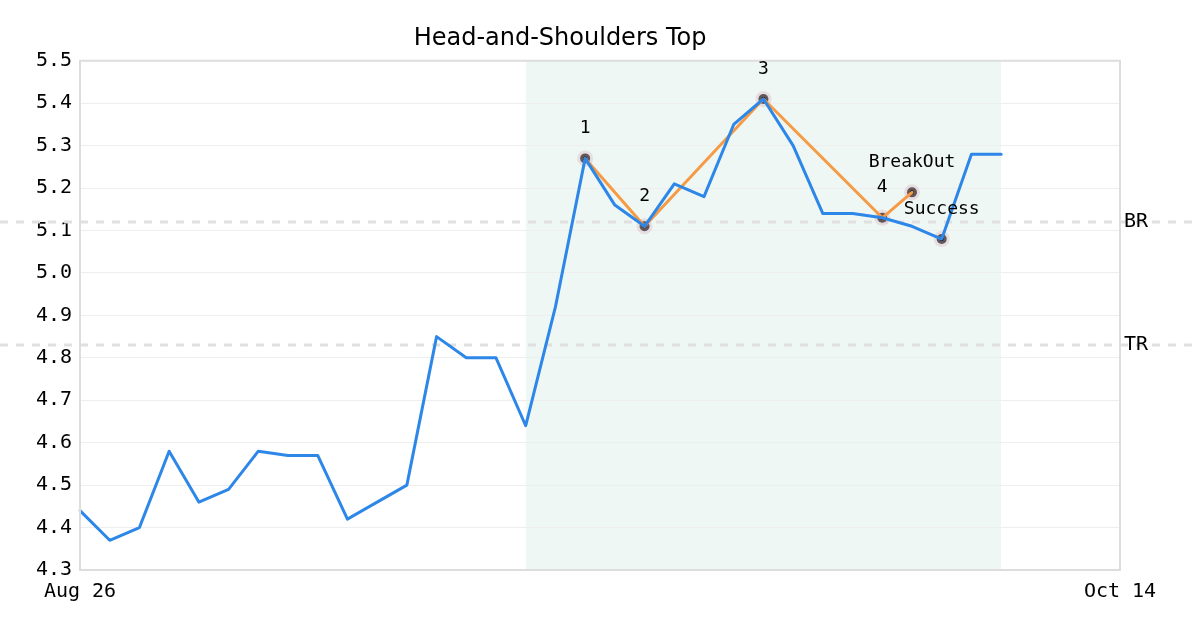 The height and width of the screenshot is (630, 1200). What do you see at coordinates (80, 590) in the screenshot?
I see `x-tick-label: Aug 26` at bounding box center [80, 590].